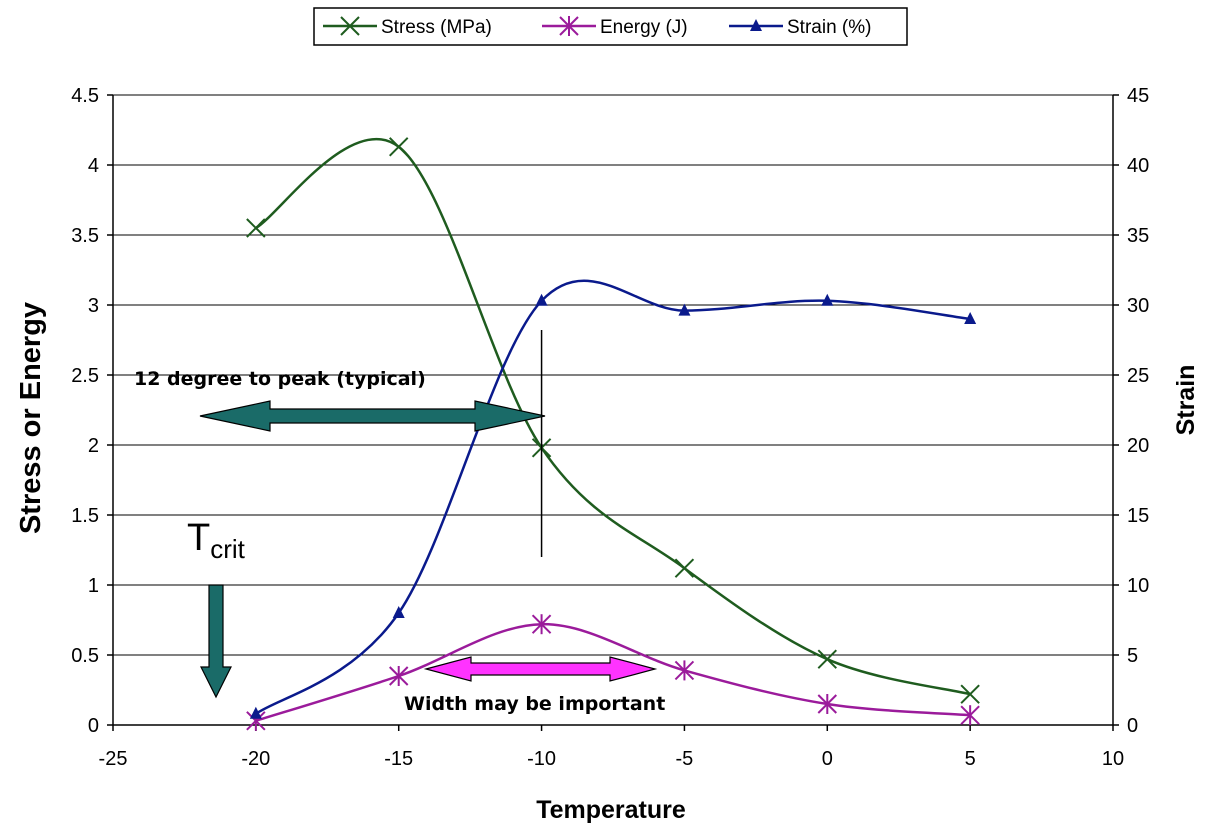 Image resolution: width=1208 pixels, height=829 pixels. I want to click on tcrit-label: Tcrit, so click(216, 540).